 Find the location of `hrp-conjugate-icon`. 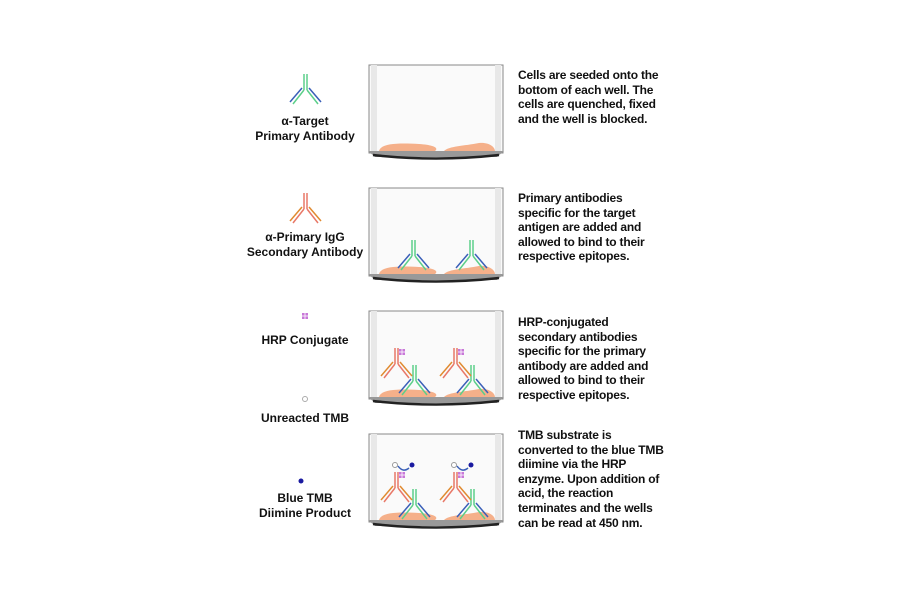

hrp-conjugate-icon is located at coordinates (305, 316).